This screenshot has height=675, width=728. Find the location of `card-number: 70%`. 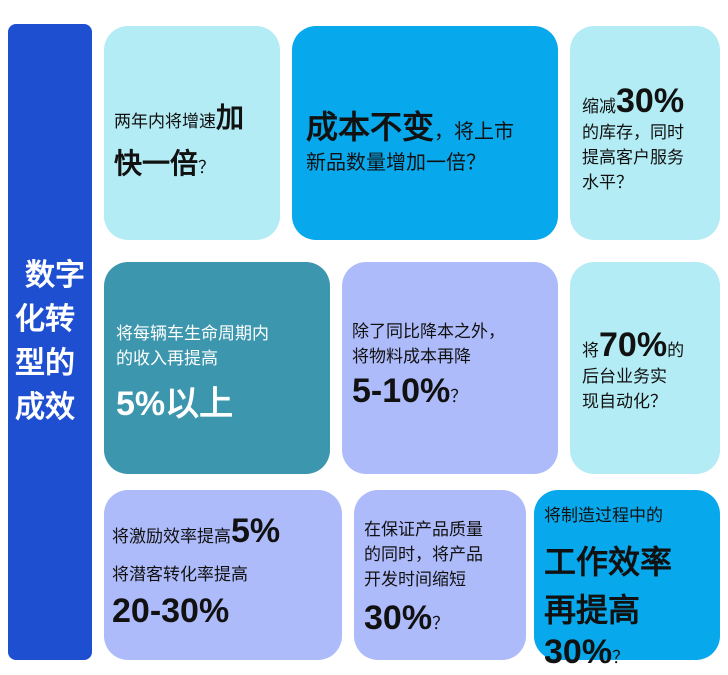

card-number: 70% is located at coordinates (633, 345).